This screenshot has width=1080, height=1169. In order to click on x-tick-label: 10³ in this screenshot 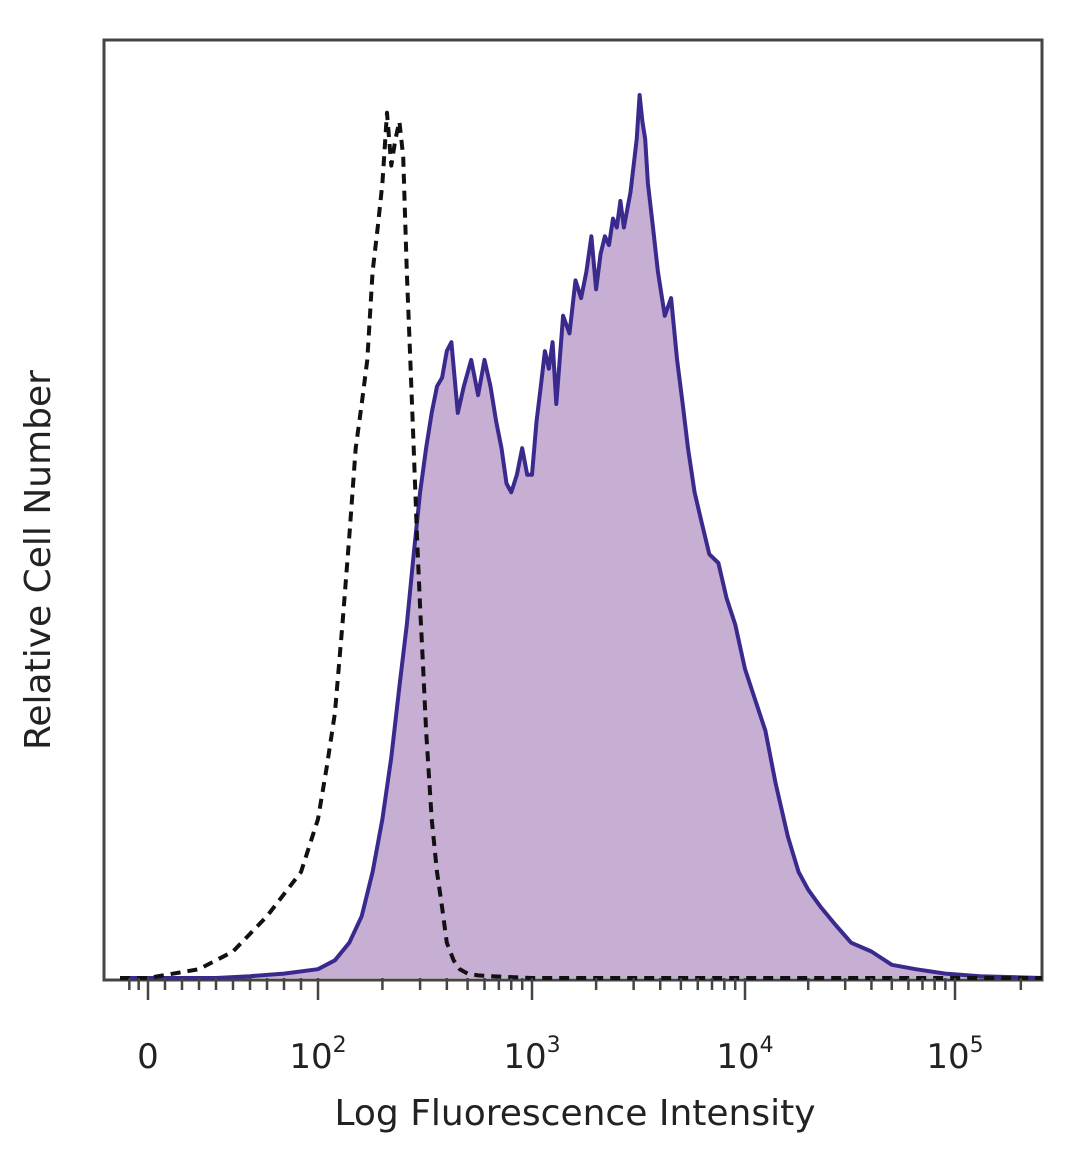, I will do `click(531, 1055)`.